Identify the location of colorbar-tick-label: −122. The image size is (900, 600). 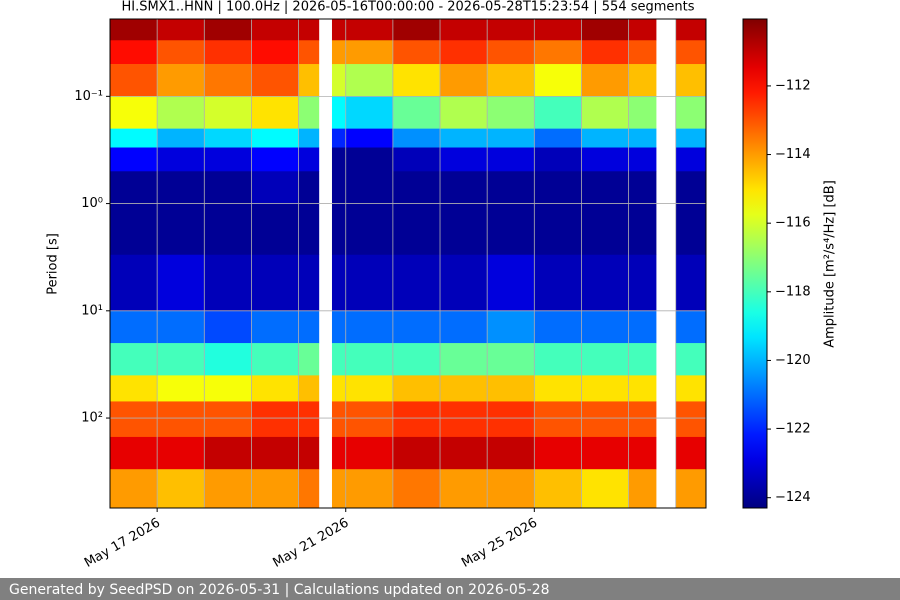
(793, 429).